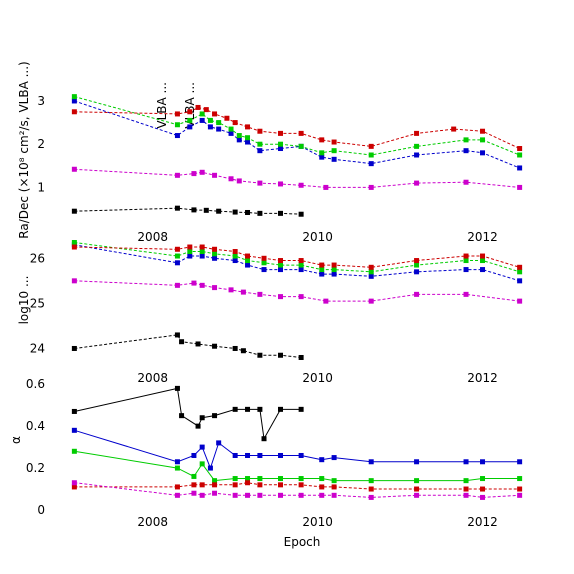  What do you see at coordinates (317, 522) in the screenshot?
I see `x-tick-label: 2010` at bounding box center [317, 522].